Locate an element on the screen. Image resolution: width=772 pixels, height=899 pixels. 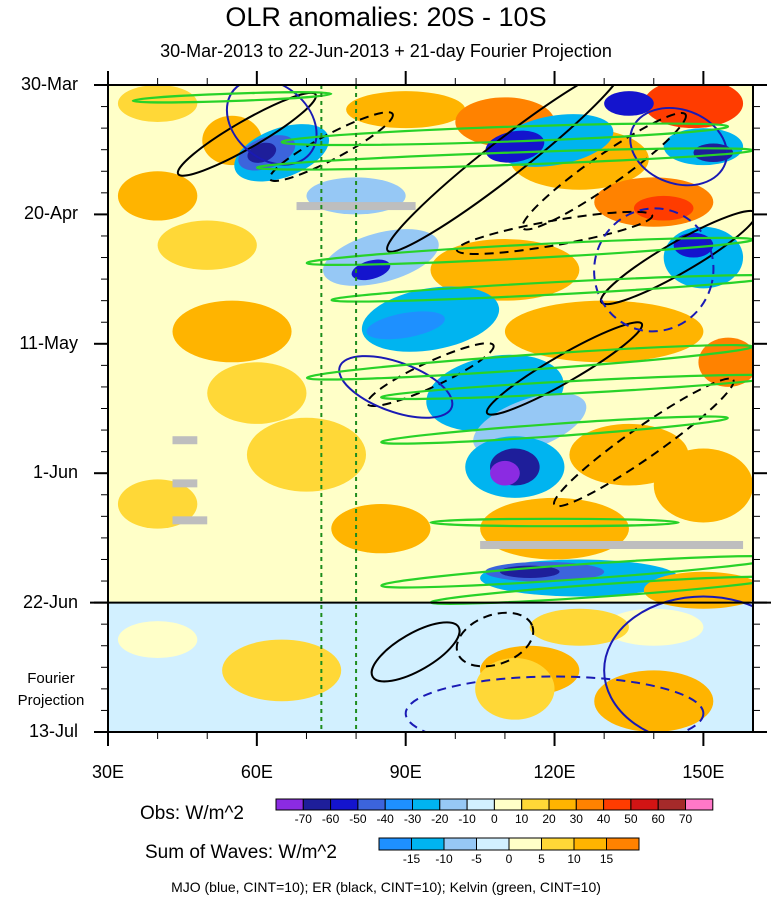
waves-colorbar-tick-label: 10 is located at coordinates (574, 859).